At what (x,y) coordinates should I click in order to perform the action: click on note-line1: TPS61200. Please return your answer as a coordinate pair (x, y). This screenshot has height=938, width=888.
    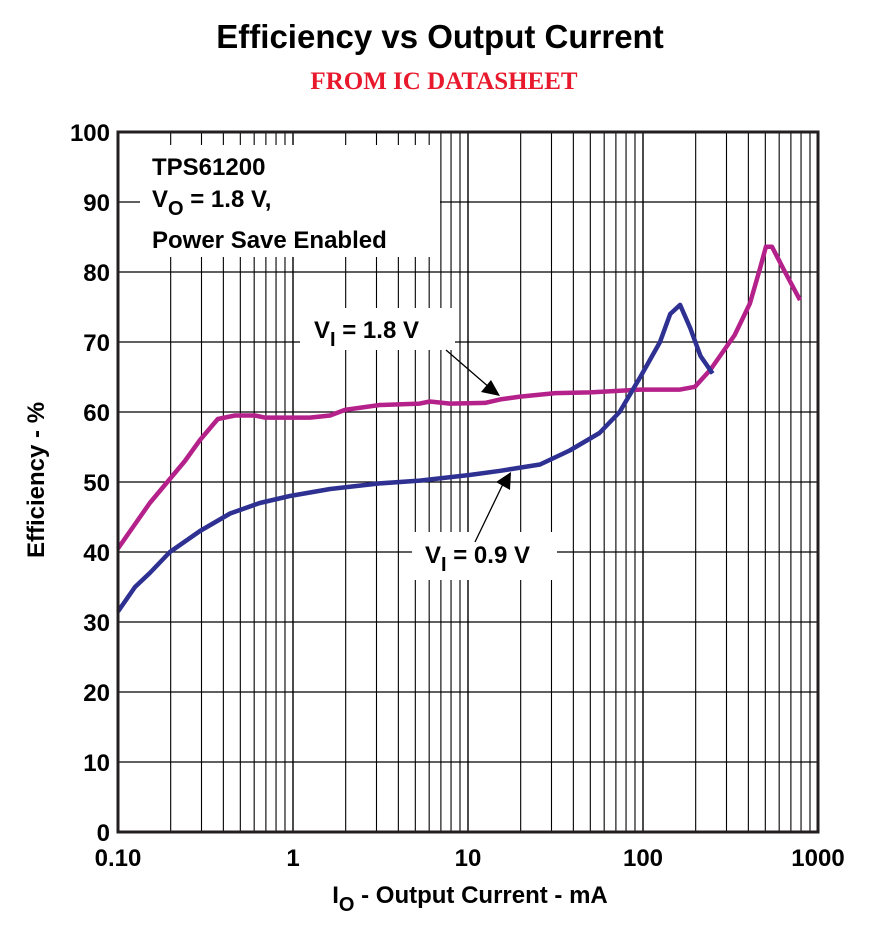
    Looking at the image, I should click on (208, 167).